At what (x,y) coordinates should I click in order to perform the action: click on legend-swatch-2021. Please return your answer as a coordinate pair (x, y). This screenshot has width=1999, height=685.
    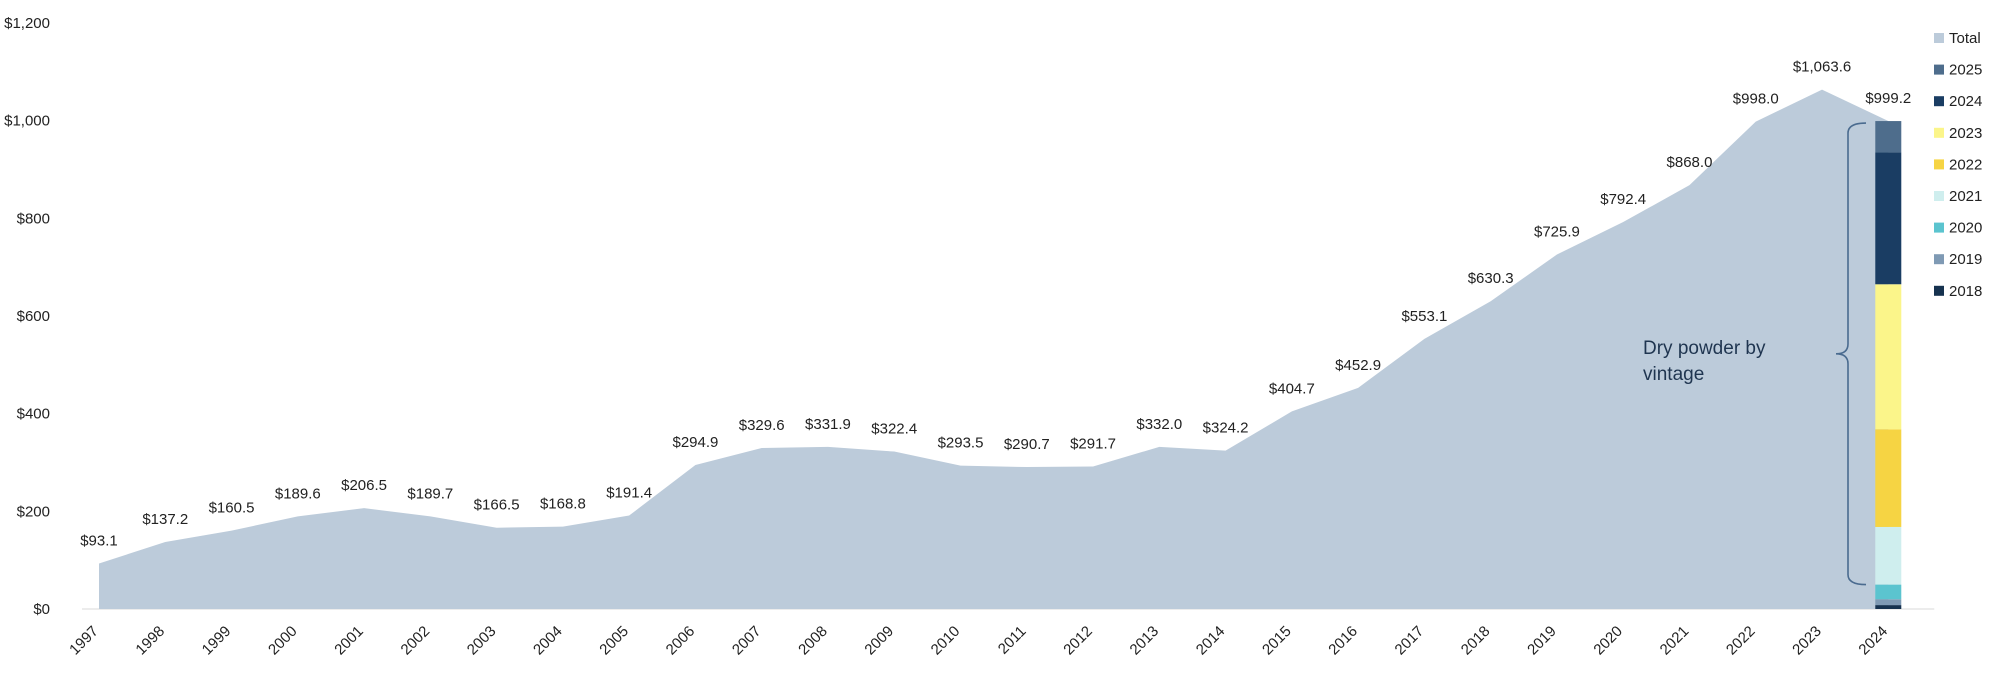
    Looking at the image, I should click on (1939, 196).